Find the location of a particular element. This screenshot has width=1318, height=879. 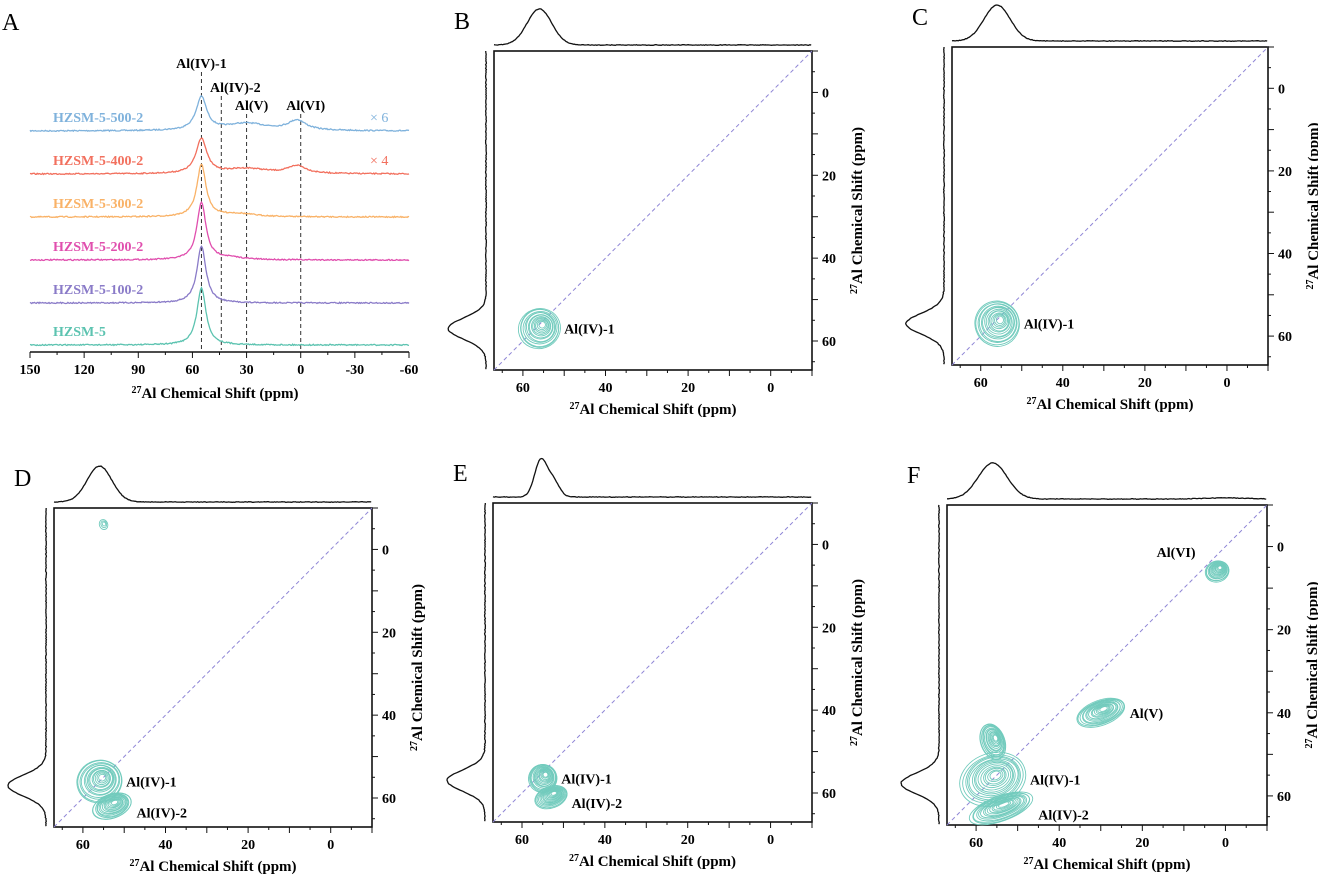

series-label: HZSM-5-100-2 is located at coordinates (98, 290).